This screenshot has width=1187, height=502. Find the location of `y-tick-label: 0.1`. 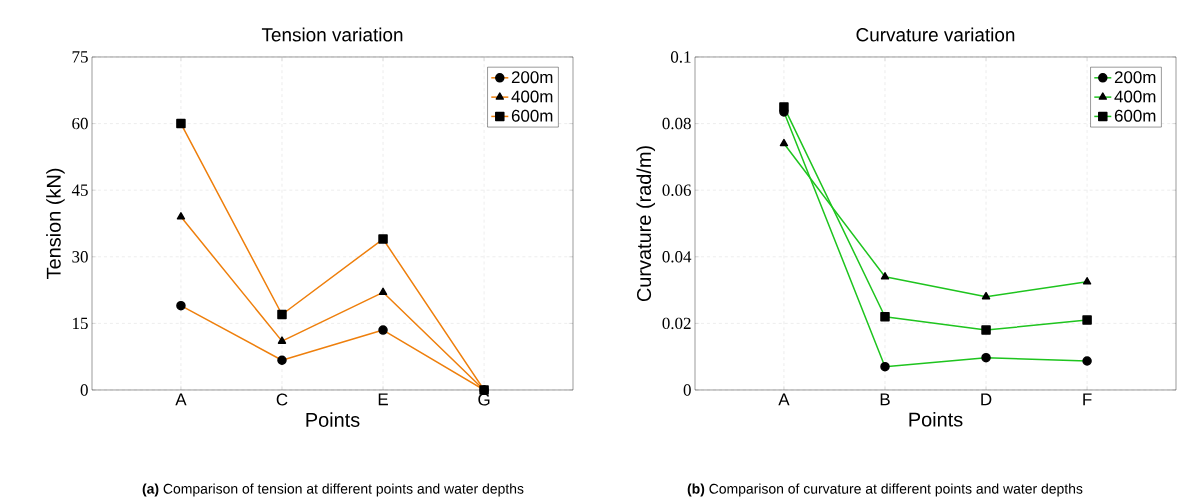

y-tick-label: 0.1 is located at coordinates (680, 57).